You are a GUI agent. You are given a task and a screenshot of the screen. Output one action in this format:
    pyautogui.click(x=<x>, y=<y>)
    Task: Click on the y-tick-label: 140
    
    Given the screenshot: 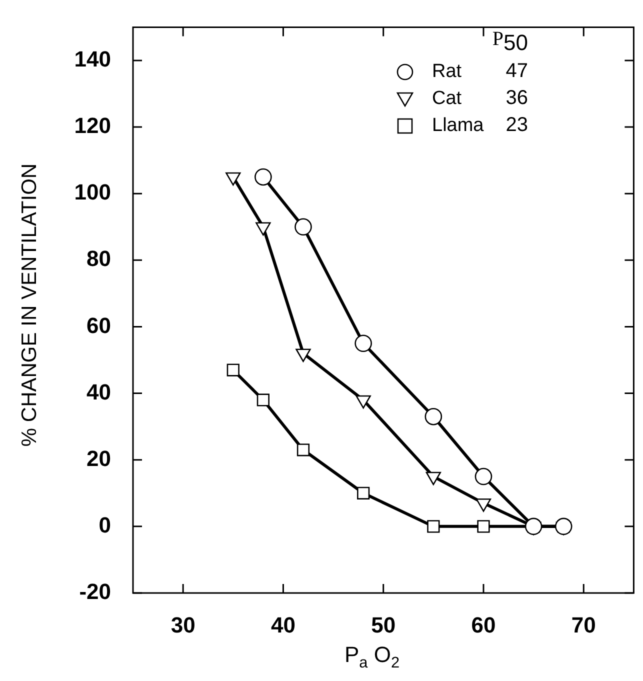 What is the action you would take?
    pyautogui.click(x=92, y=59)
    